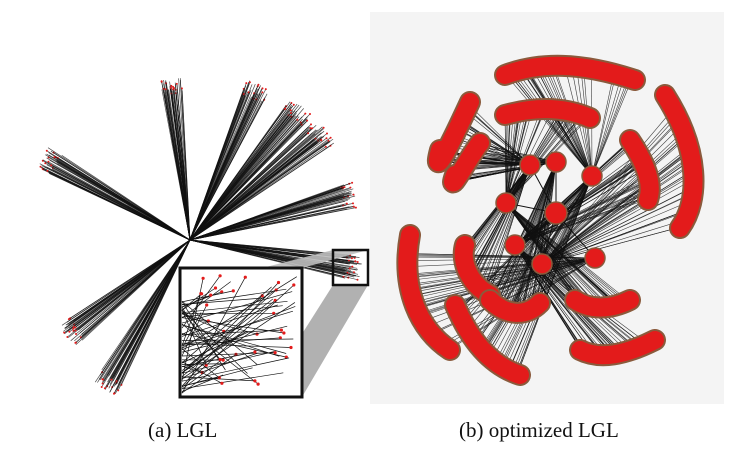  What do you see at coordinates (350, 267) in the screenshot?
I see `inset-source-box` at bounding box center [350, 267].